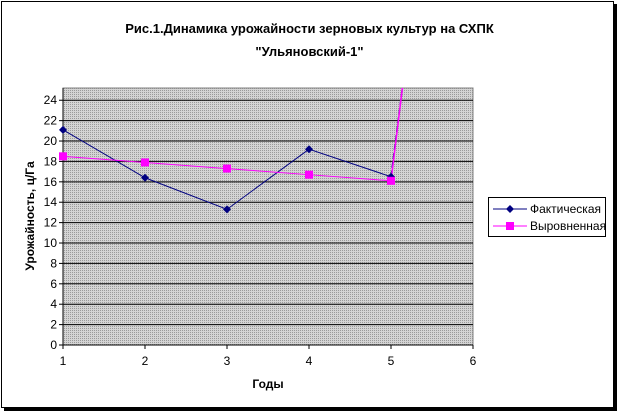  I want to click on y-tick-label: 20, so click(51, 141).